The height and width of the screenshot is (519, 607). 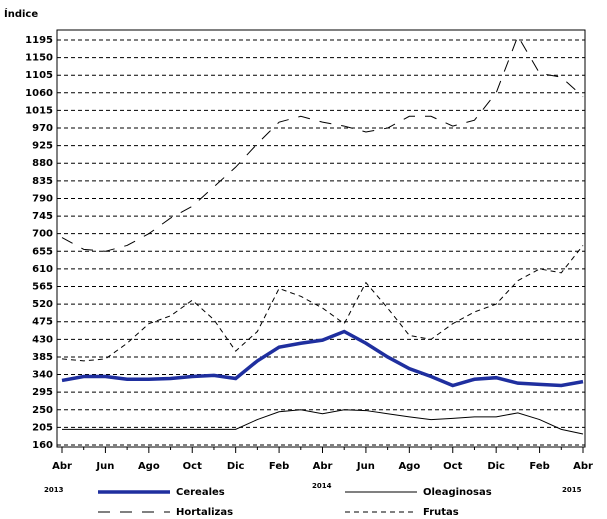 I want to click on legend-label: Cereales, so click(x=200, y=492).